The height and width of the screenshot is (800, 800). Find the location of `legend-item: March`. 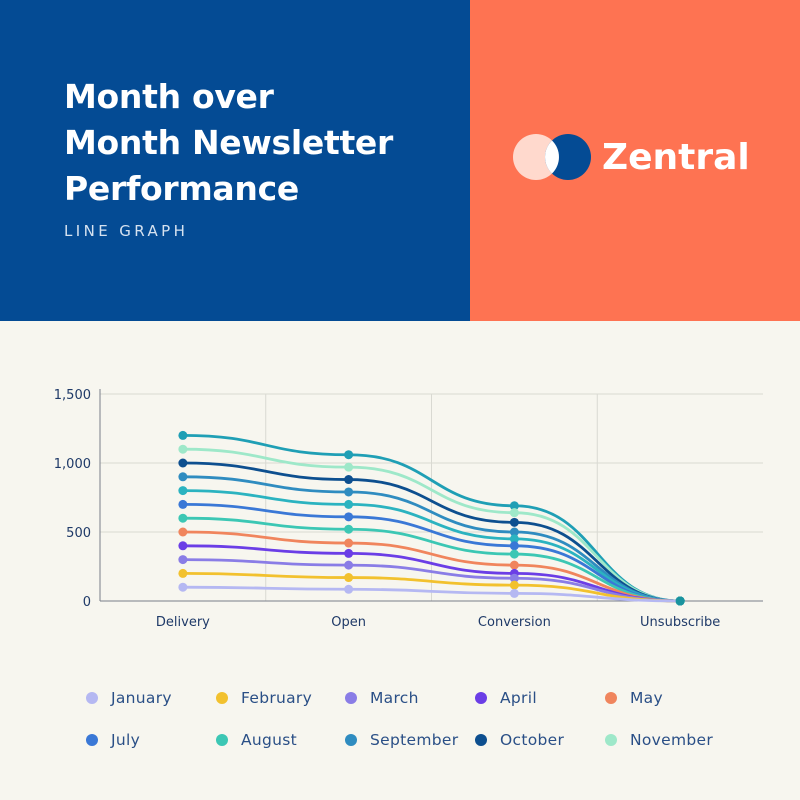

legend-item: March is located at coordinates (382, 698).